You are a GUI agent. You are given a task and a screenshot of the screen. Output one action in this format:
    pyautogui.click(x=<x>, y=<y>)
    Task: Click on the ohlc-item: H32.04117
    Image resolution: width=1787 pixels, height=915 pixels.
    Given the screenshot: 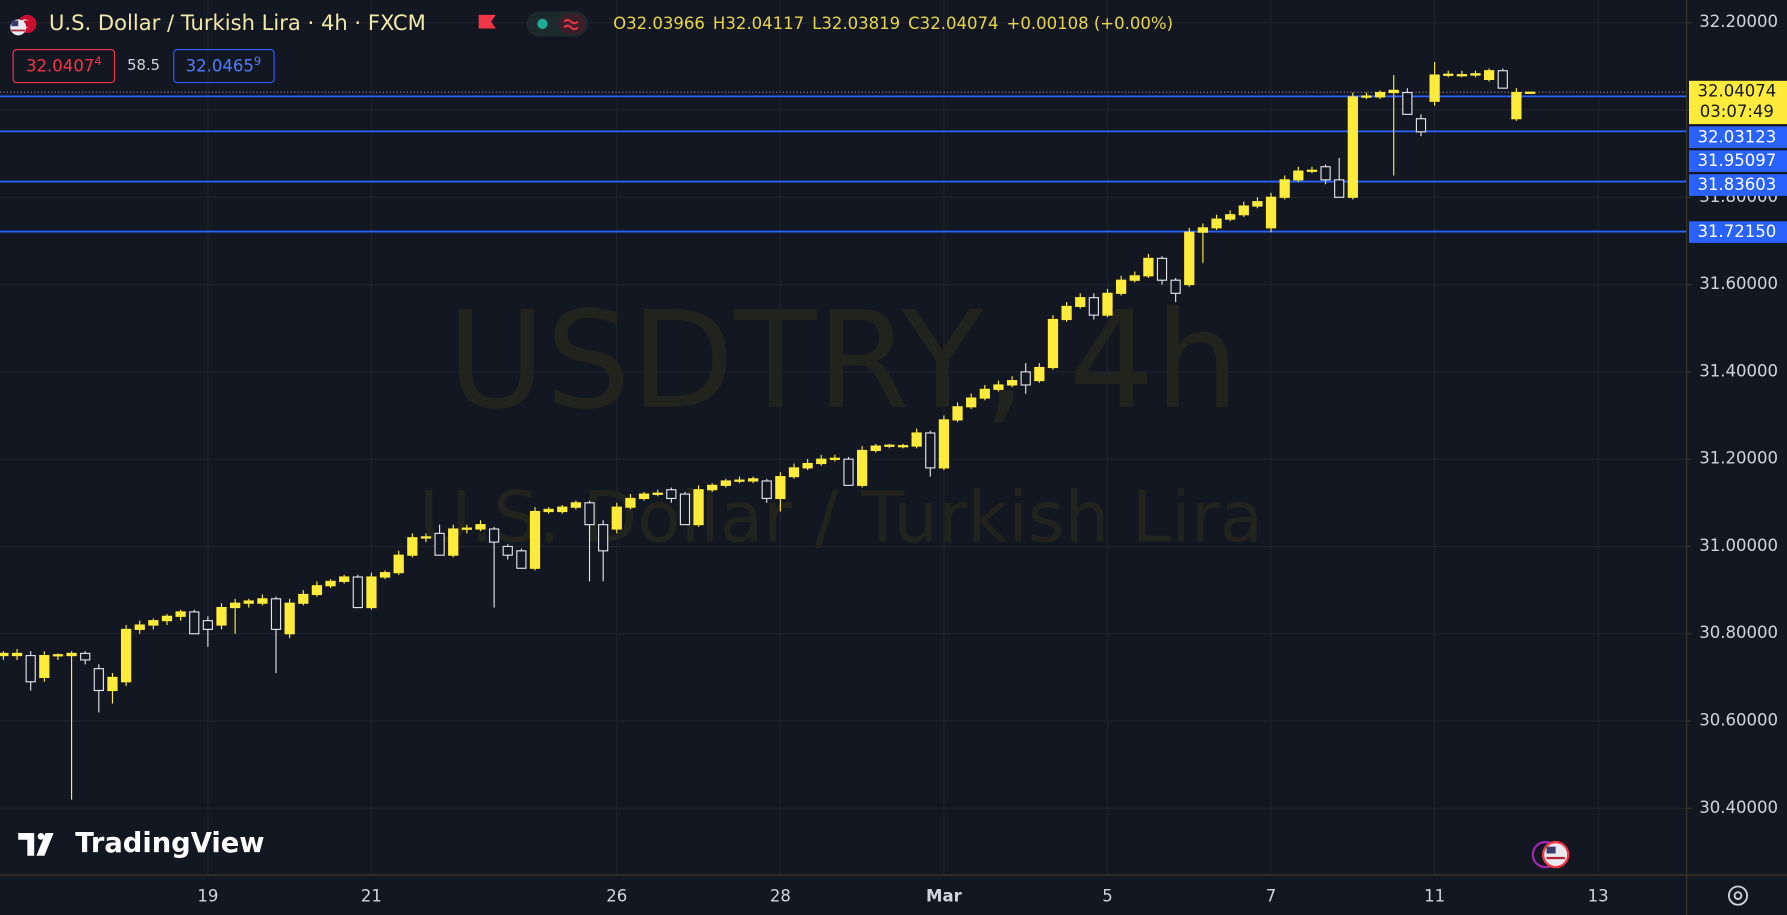 What is the action you would take?
    pyautogui.click(x=758, y=22)
    